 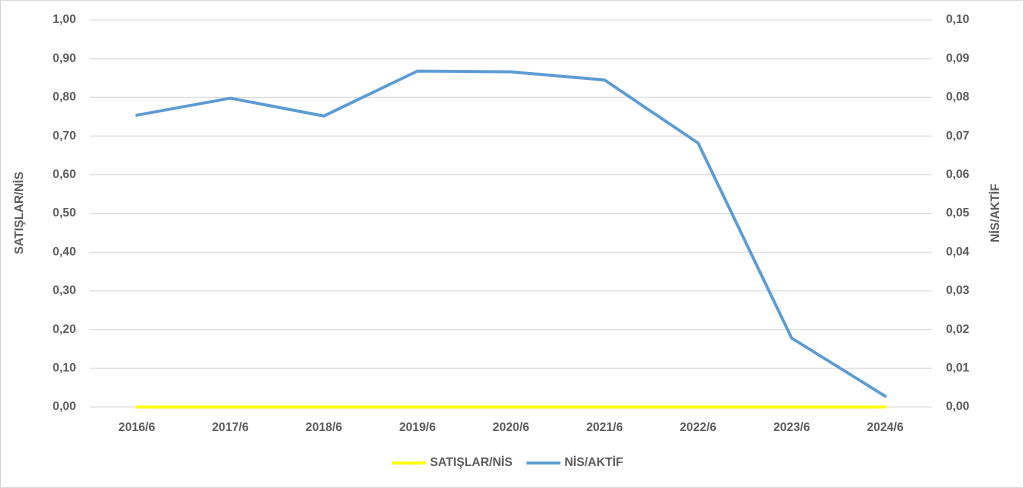 What do you see at coordinates (65, 406) in the screenshot?
I see `y-tick-label: 0,00` at bounding box center [65, 406].